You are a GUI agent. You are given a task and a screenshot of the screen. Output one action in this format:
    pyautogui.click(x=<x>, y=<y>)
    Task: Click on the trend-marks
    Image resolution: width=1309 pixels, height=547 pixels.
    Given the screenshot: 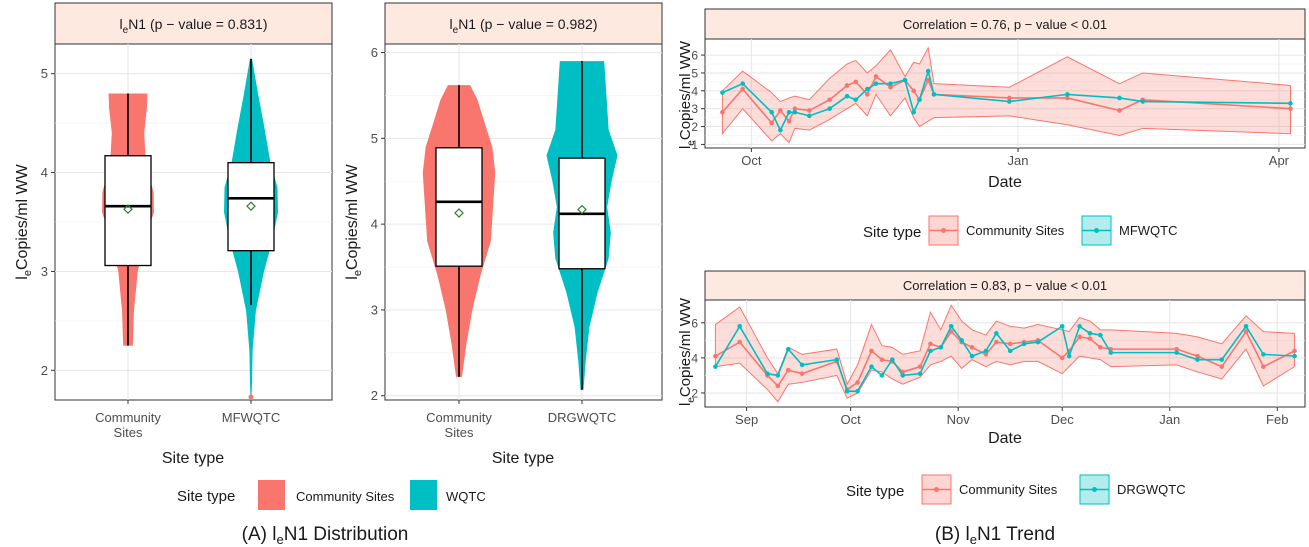 What is the action you would take?
    pyautogui.click(x=1006, y=95)
    